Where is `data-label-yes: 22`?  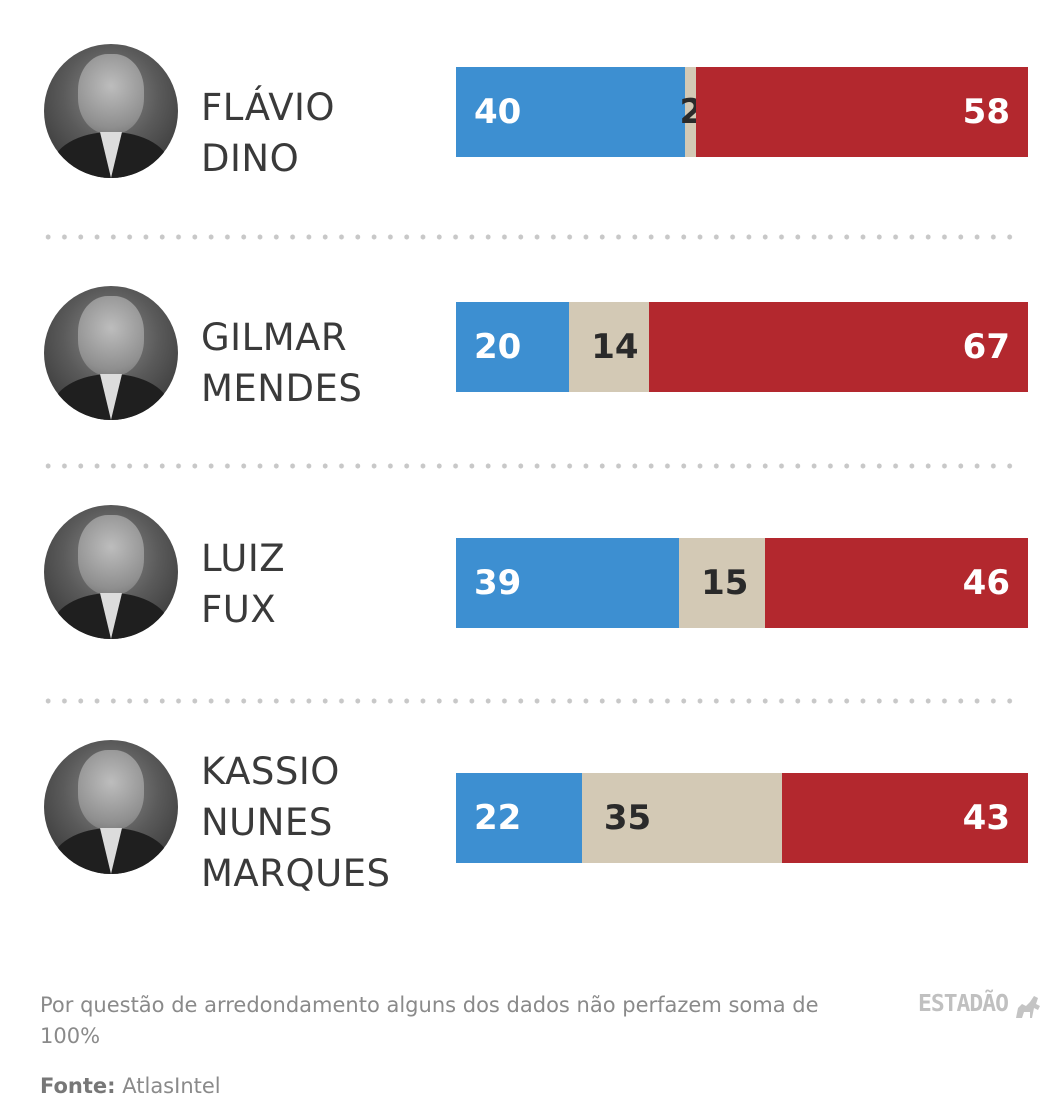
data-label-yes: 22 is located at coordinates (498, 818).